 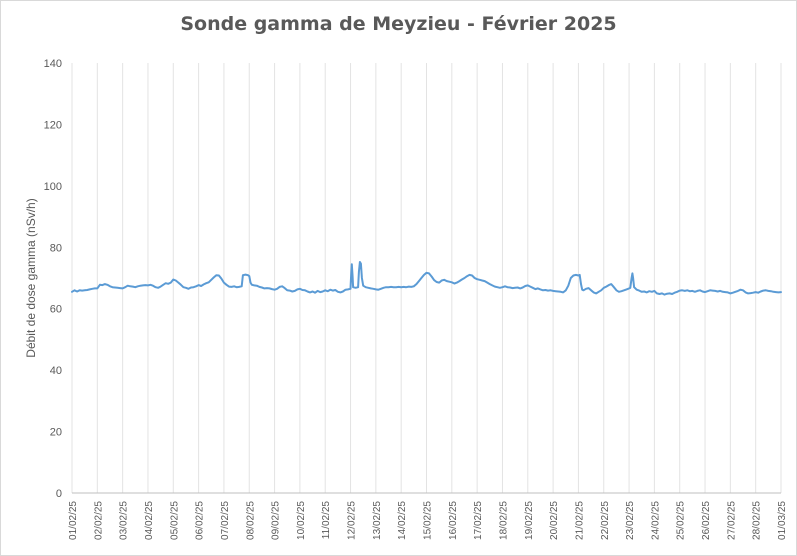 I want to click on y-tick-label: 60, so click(x=56, y=310).